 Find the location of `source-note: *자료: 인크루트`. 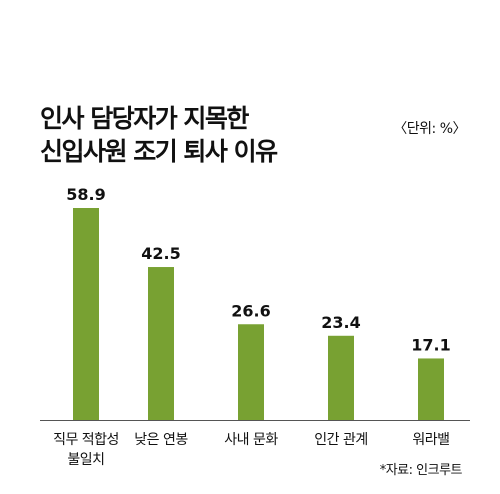

source-note: *자료: 인크루트 is located at coordinates (421, 470).